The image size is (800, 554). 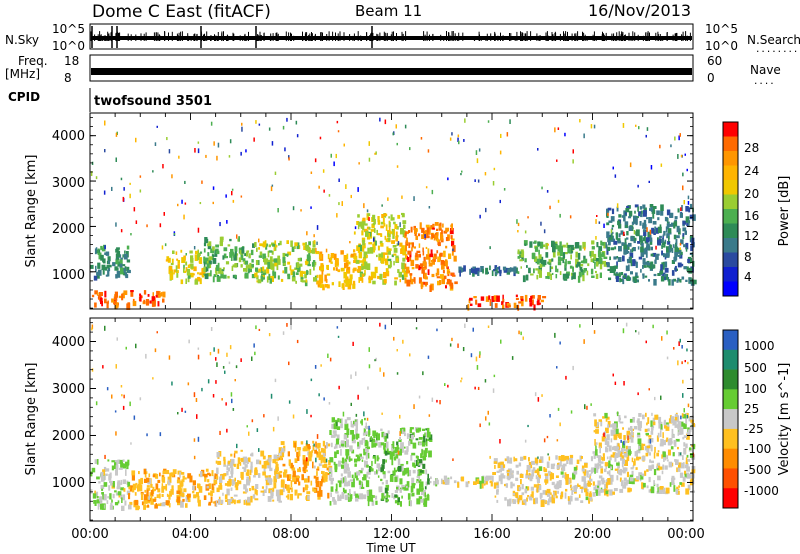 I want to click on echo-region, so click(x=174, y=489).